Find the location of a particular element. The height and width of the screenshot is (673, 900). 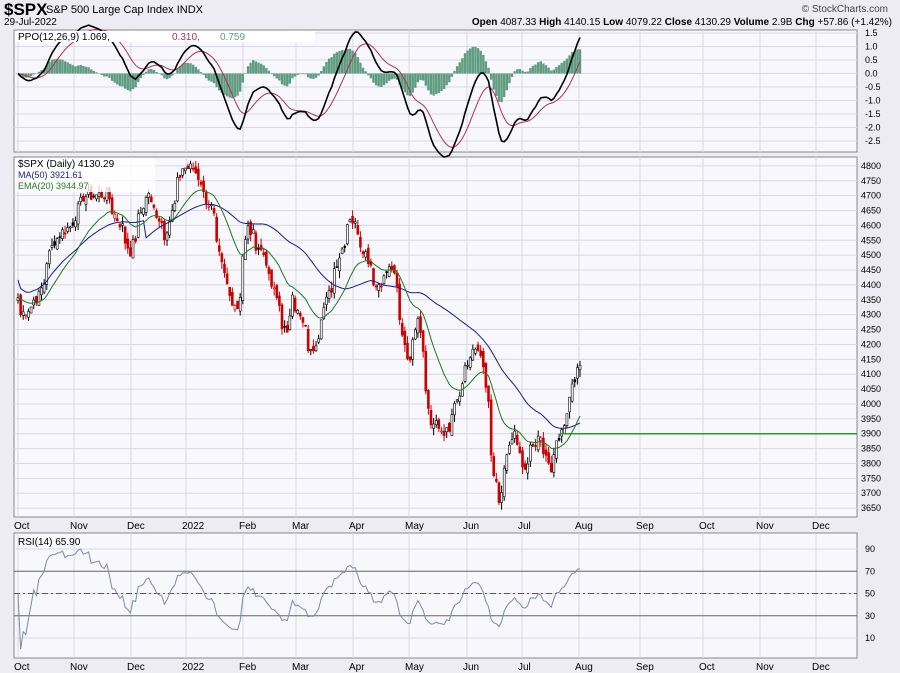

x-tick-label: Nov is located at coordinates (765, 667).